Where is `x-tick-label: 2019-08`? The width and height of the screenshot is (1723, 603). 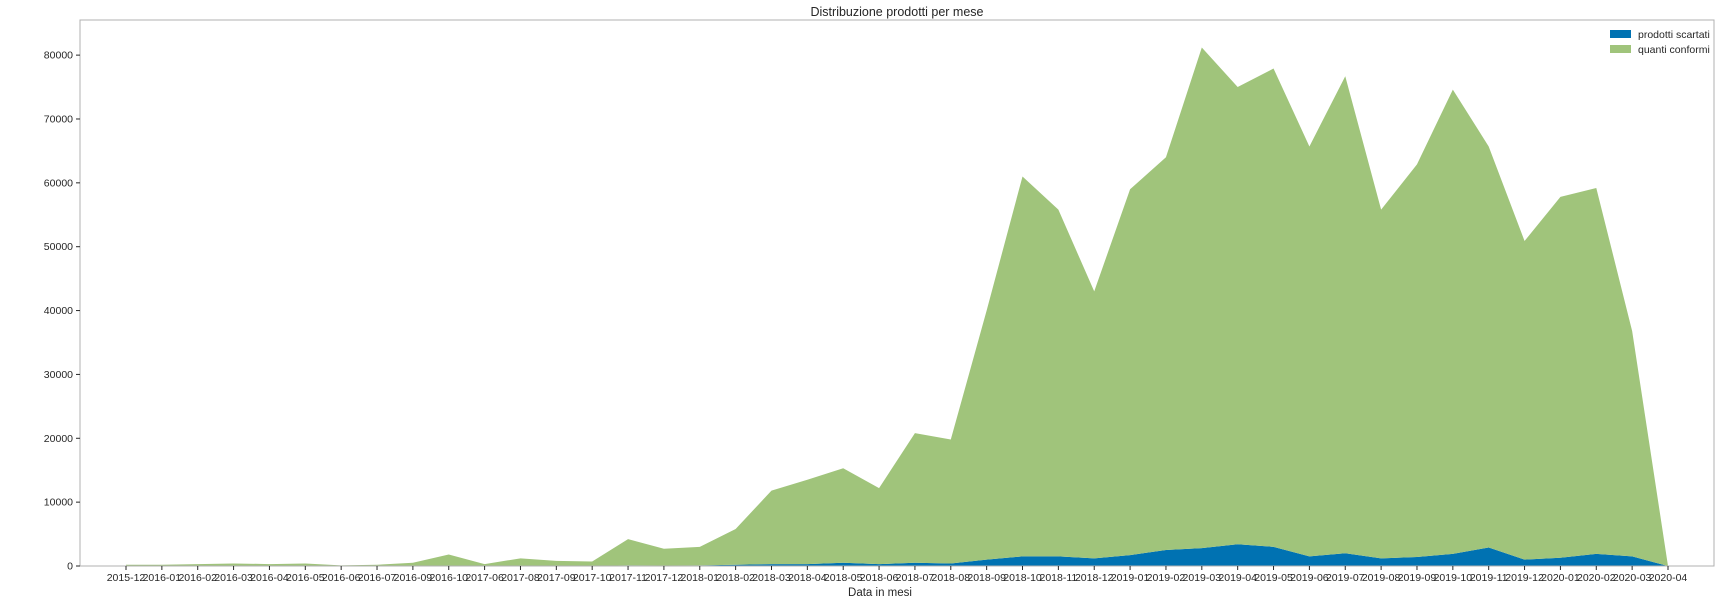 x-tick-label: 2019-08 is located at coordinates (1381, 578).